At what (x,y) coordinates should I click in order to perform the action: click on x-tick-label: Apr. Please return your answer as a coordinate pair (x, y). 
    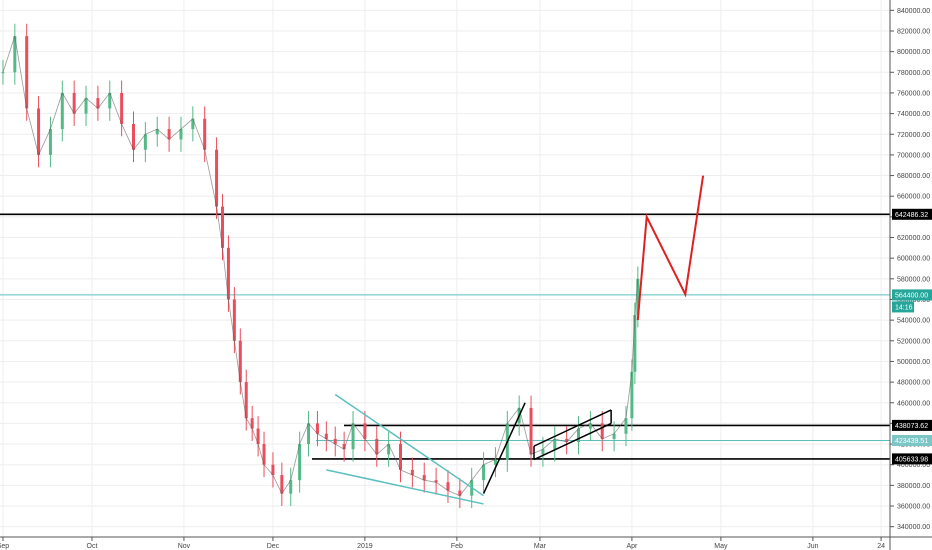
    Looking at the image, I should click on (632, 546).